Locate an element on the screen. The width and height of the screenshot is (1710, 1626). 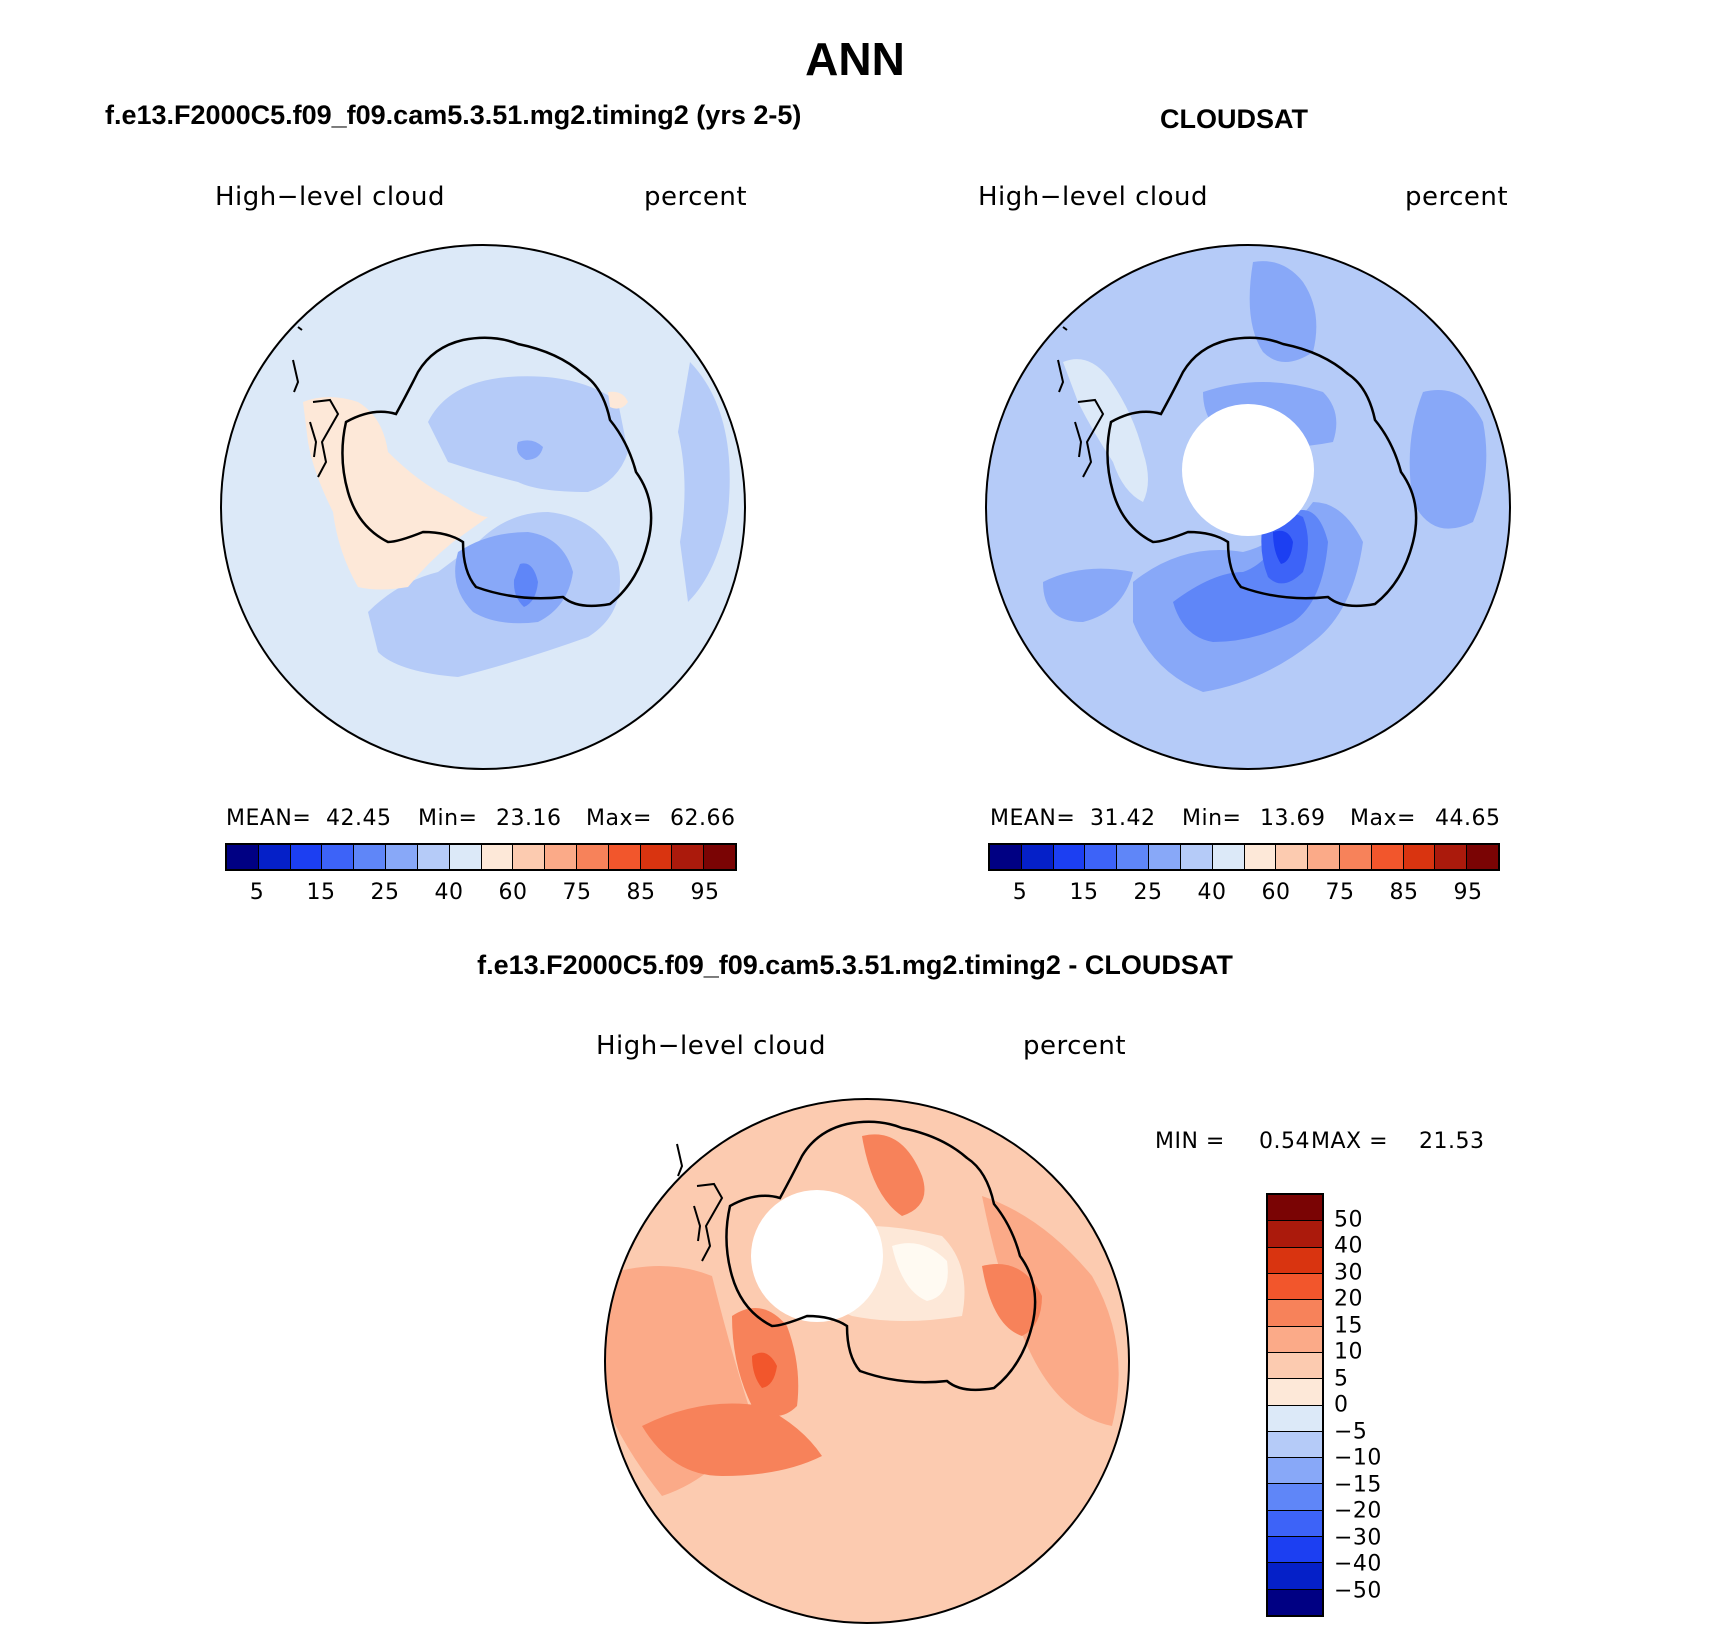
model-colorbar-tick-label: 75 is located at coordinates (577, 892).